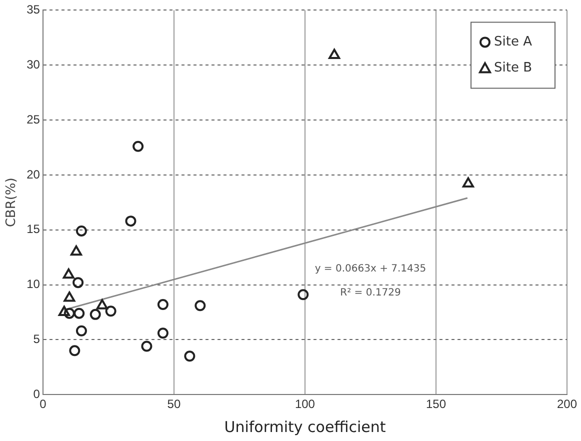 The image size is (581, 441). What do you see at coordinates (33, 174) in the screenshot?
I see `y-tick-label: 20` at bounding box center [33, 174].